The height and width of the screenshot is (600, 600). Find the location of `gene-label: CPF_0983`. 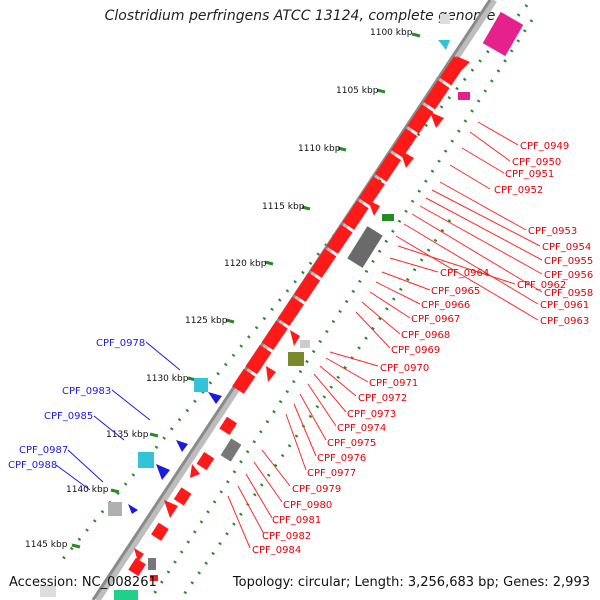

gene-label: CPF_0983 is located at coordinates (86, 391).